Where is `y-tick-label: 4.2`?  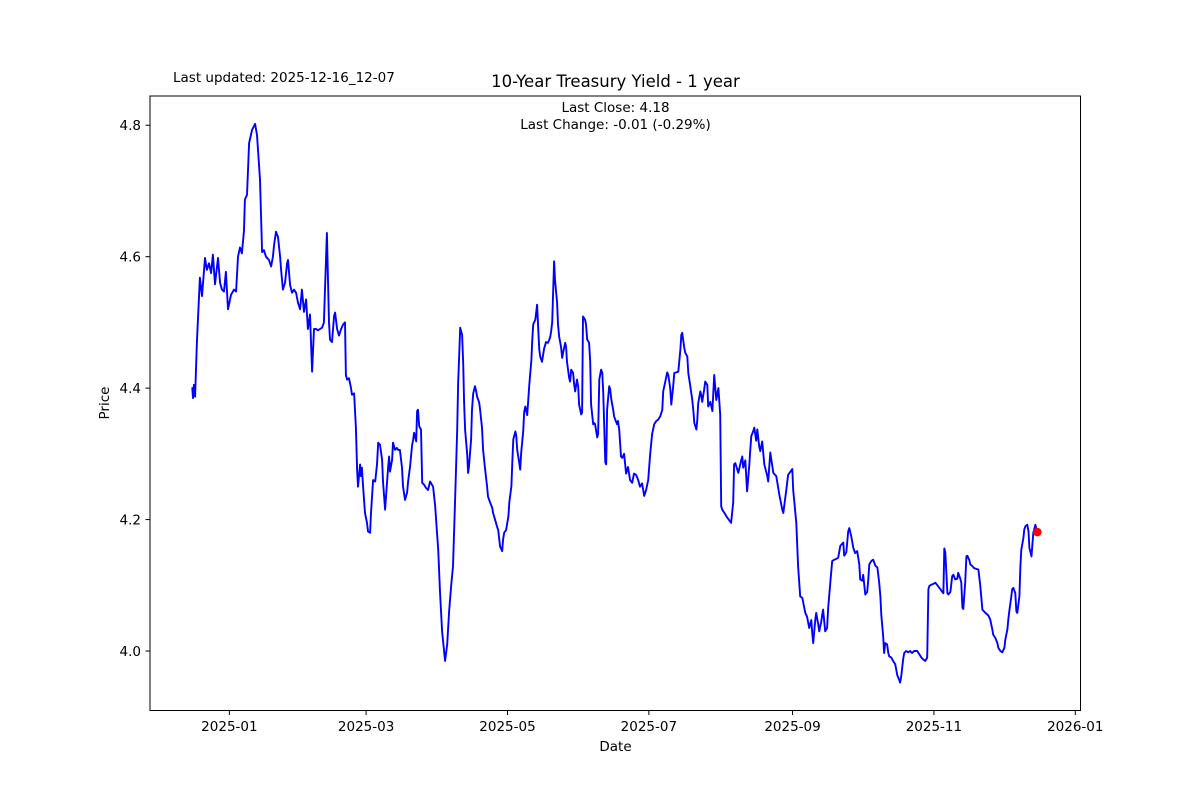
y-tick-label: 4.2 is located at coordinates (130, 520).